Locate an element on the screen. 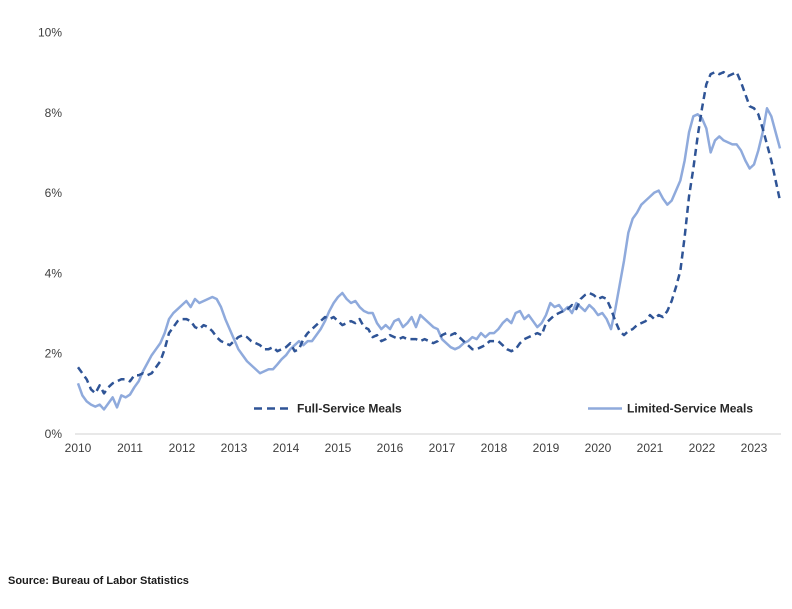 The height and width of the screenshot is (609, 792). x-tick-label: 2014 is located at coordinates (286, 448).